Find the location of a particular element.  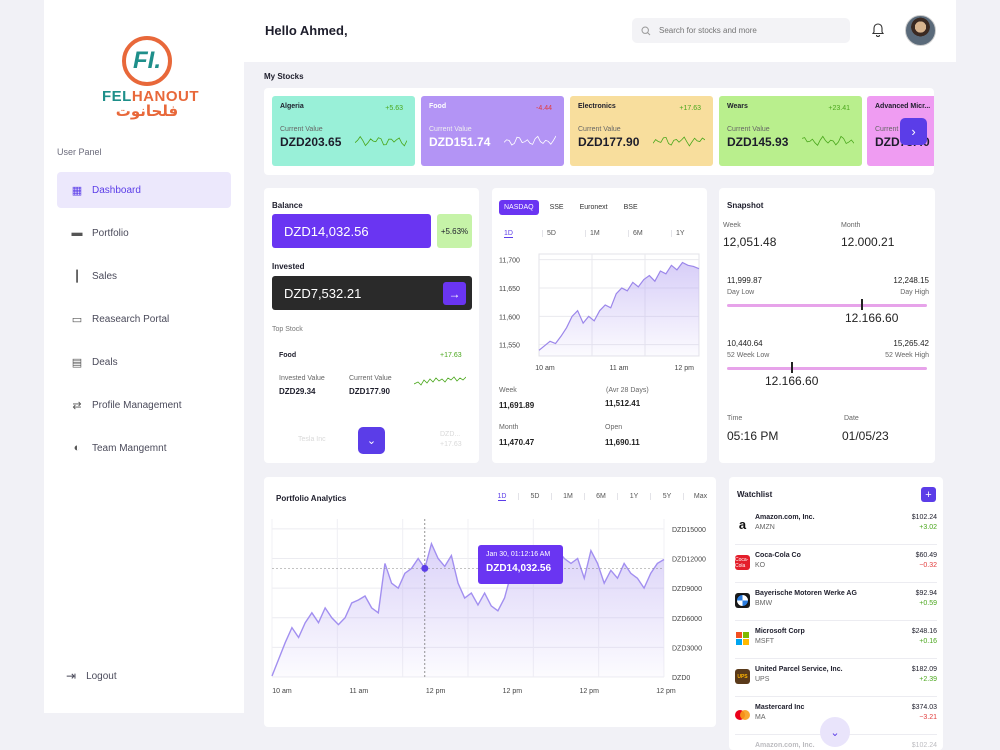

open-label: Open is located at coordinates (614, 427).